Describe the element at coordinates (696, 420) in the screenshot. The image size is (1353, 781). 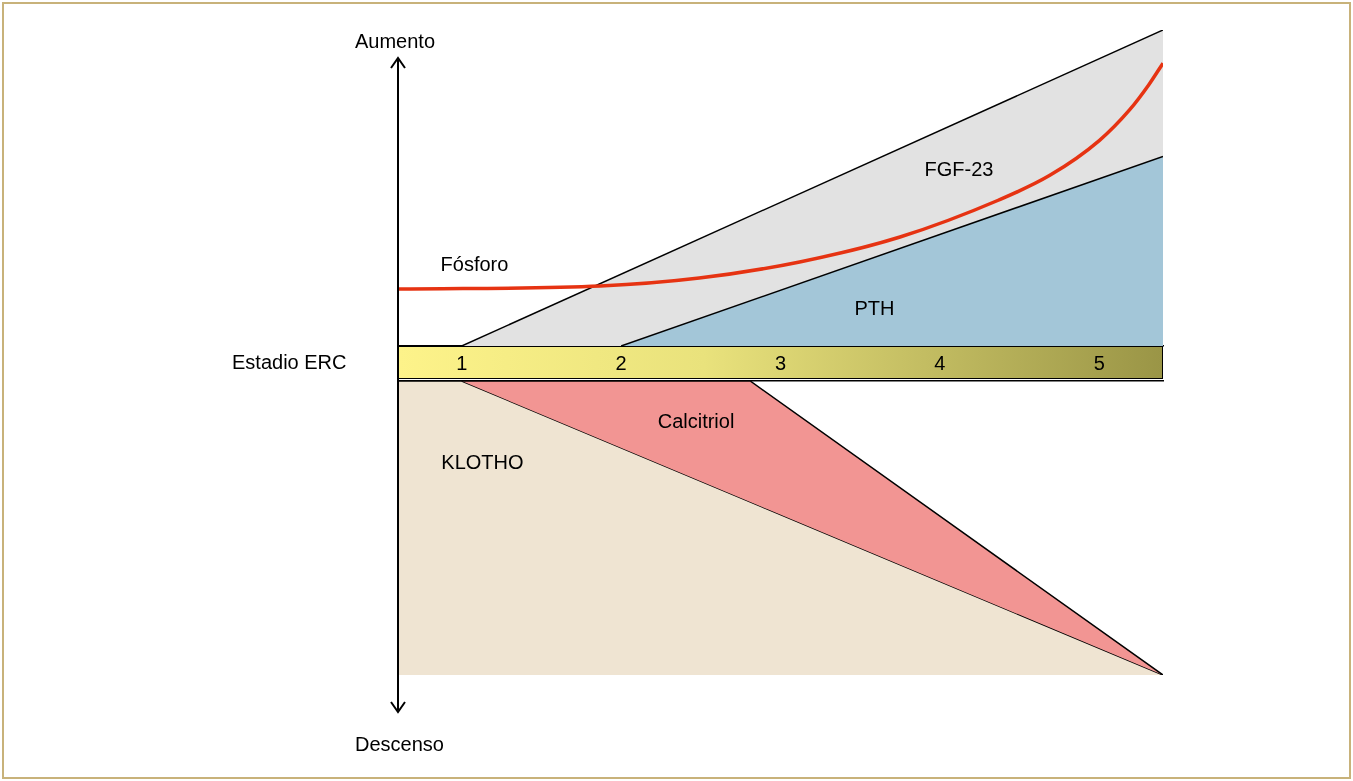
I see `series-label: Calcitriol` at that location.